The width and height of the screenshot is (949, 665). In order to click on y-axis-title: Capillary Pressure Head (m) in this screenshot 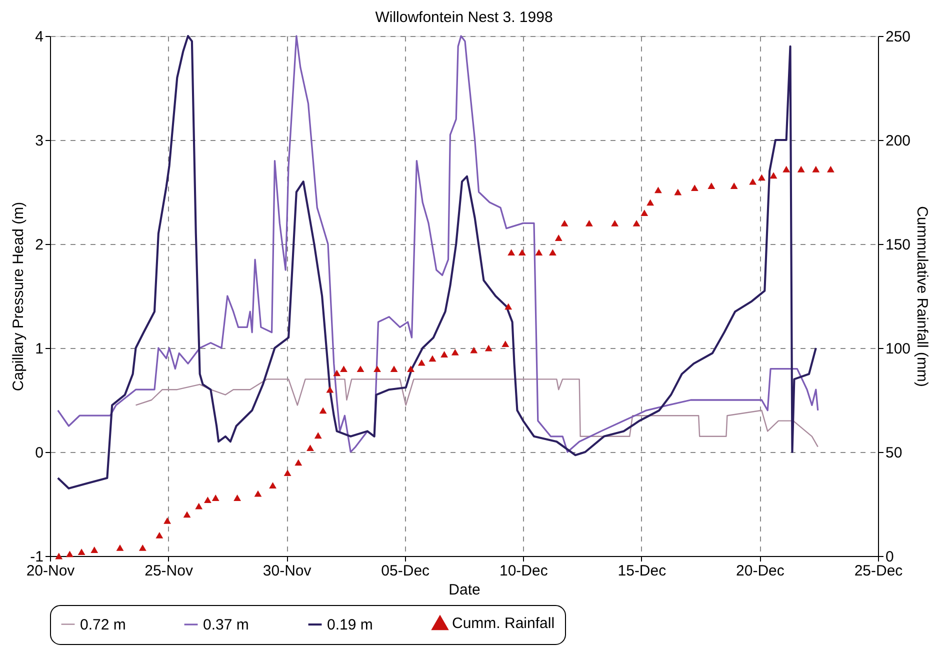, I will do `click(19, 297)`.